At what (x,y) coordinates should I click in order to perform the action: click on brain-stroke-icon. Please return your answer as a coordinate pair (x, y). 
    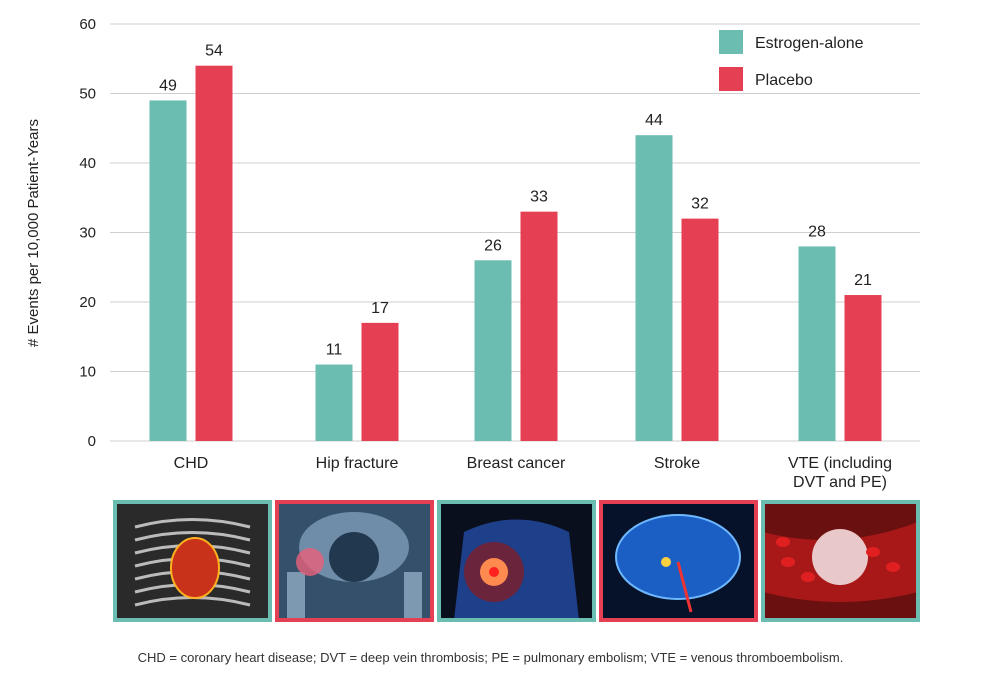
    Looking at the image, I should click on (678, 561).